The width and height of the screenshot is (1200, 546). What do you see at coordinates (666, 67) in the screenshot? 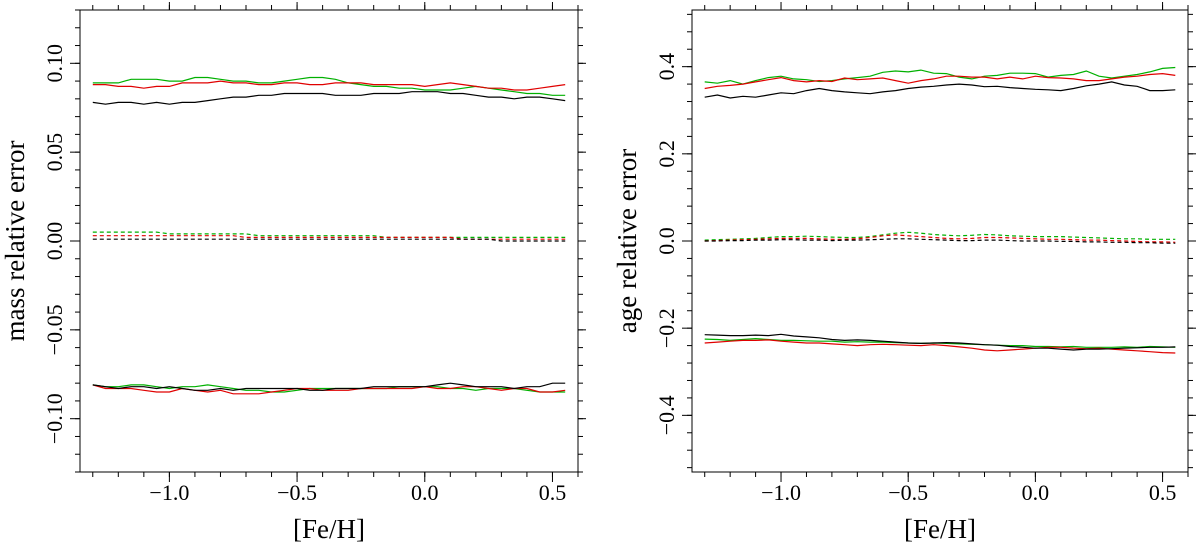
I see `y-tick-label: 0.4` at bounding box center [666, 67].